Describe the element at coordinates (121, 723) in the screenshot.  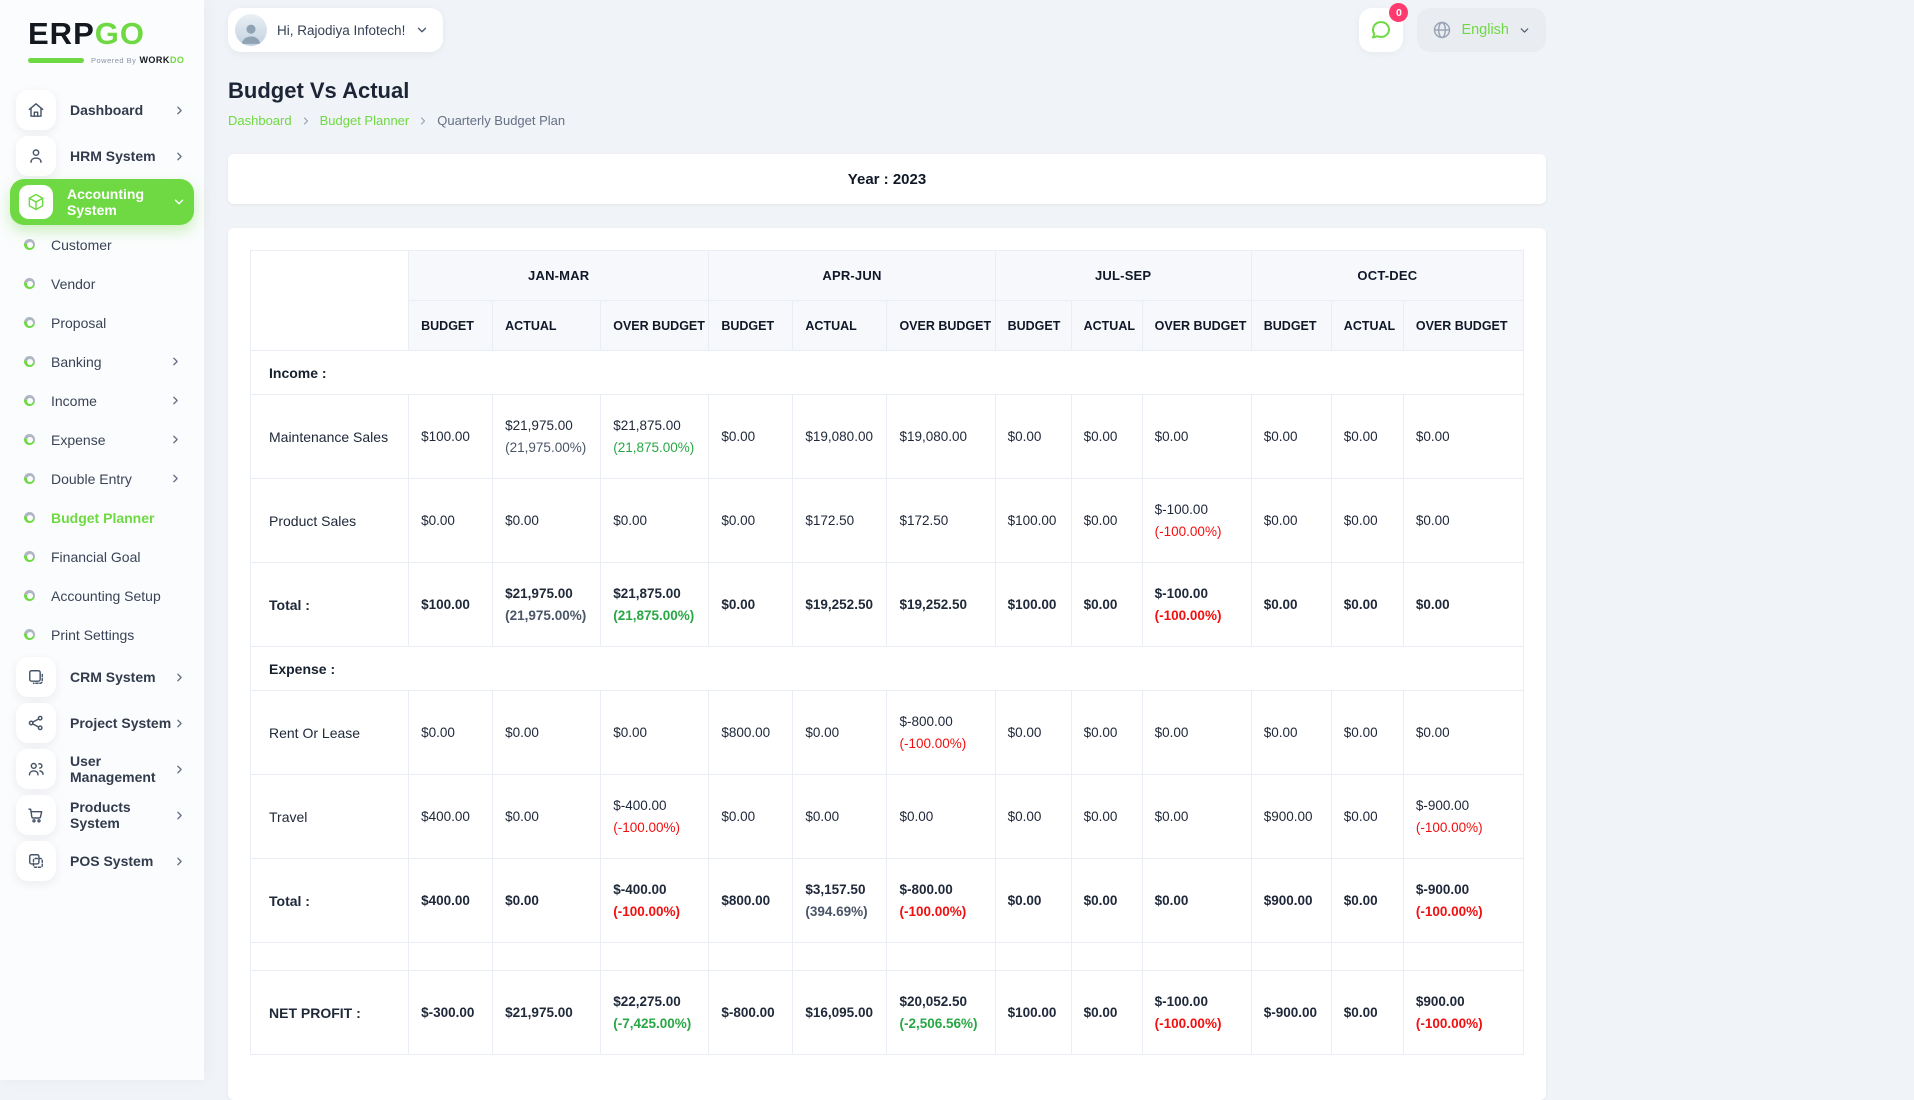
I see `sidebar-item-label: Project System` at that location.